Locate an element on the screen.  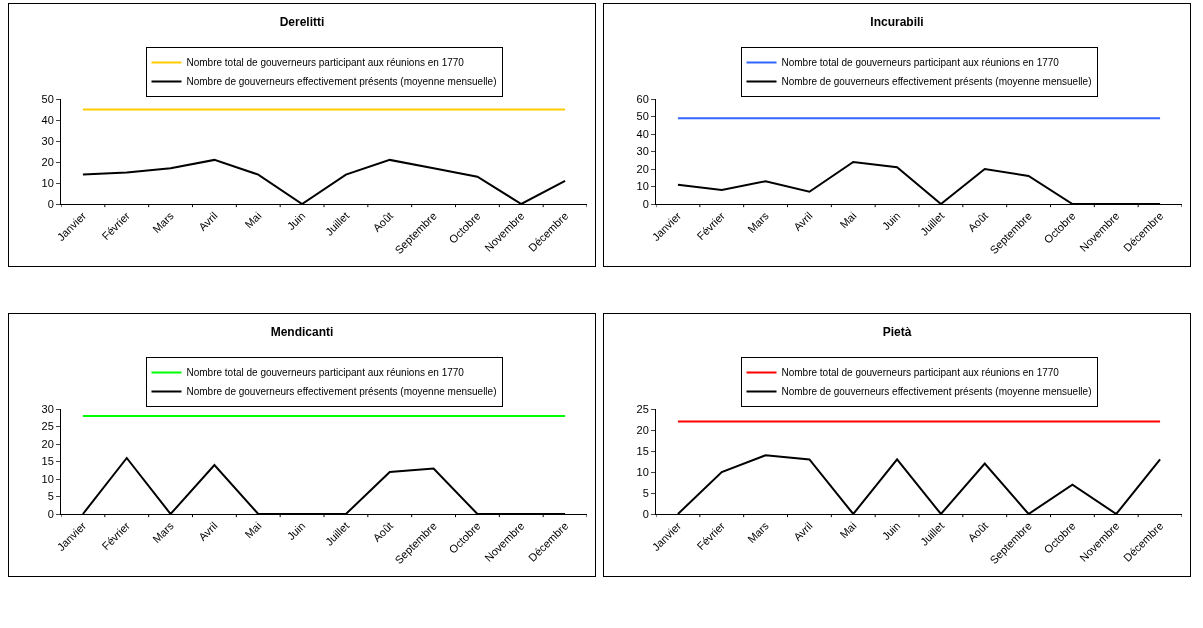
chart-title: Derelitti is located at coordinates (302, 21).